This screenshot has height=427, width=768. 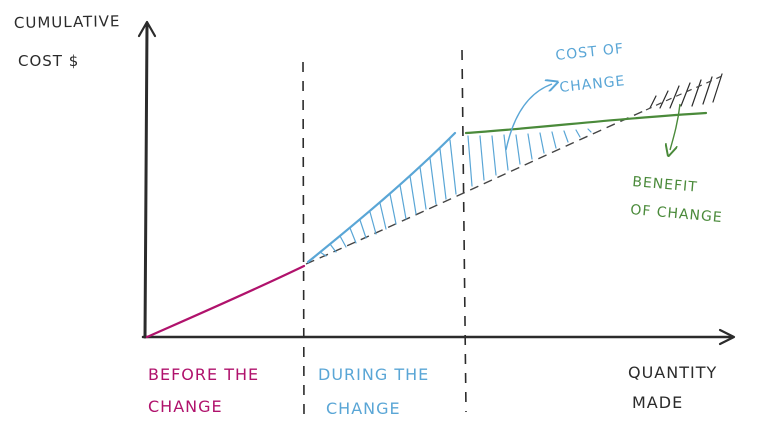 What do you see at coordinates (727, 337) in the screenshot?
I see `x-axis-arrow` at bounding box center [727, 337].